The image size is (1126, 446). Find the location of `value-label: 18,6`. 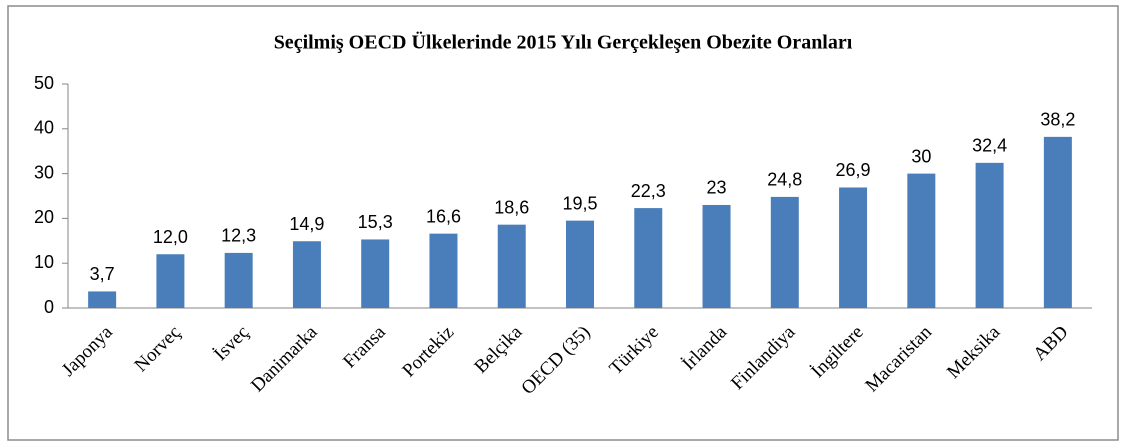

value-label: 18,6 is located at coordinates (511, 207).